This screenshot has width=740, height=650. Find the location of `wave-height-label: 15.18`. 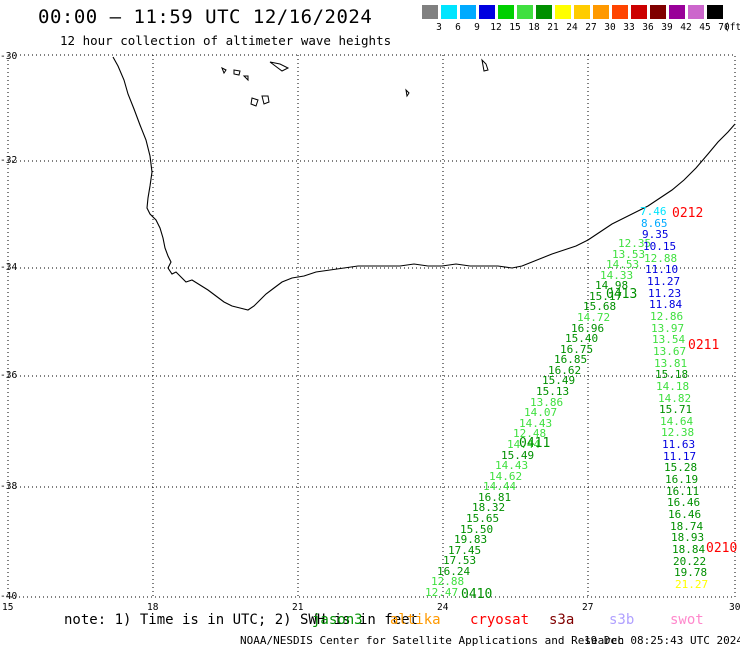

wave-height-label: 15.18 is located at coordinates (672, 374).